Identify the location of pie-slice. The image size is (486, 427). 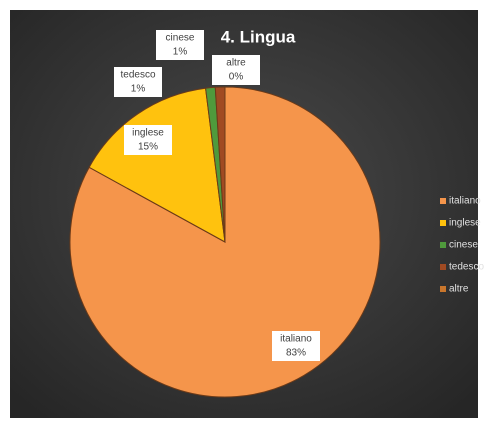
(157, 165).